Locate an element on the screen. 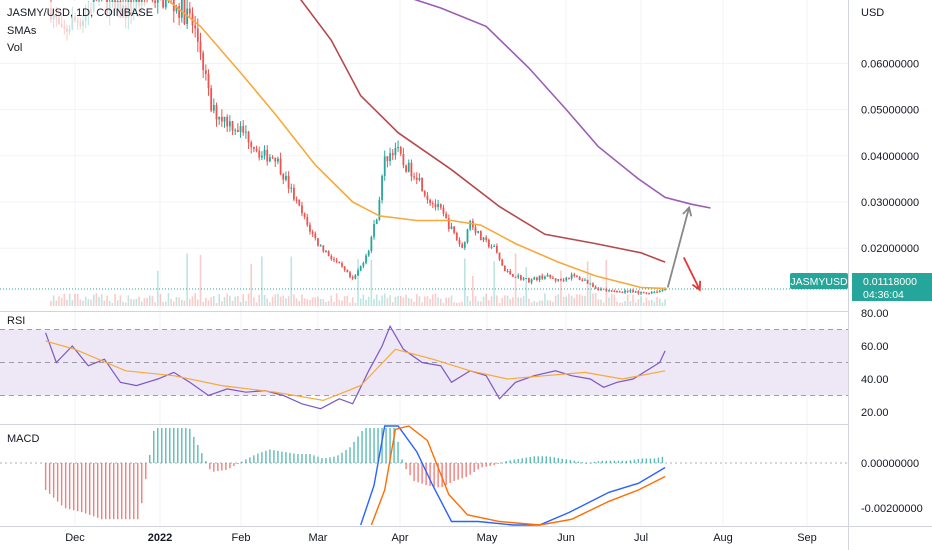 The width and height of the screenshot is (932, 550). sma-long-line is located at coordinates (562, 104).